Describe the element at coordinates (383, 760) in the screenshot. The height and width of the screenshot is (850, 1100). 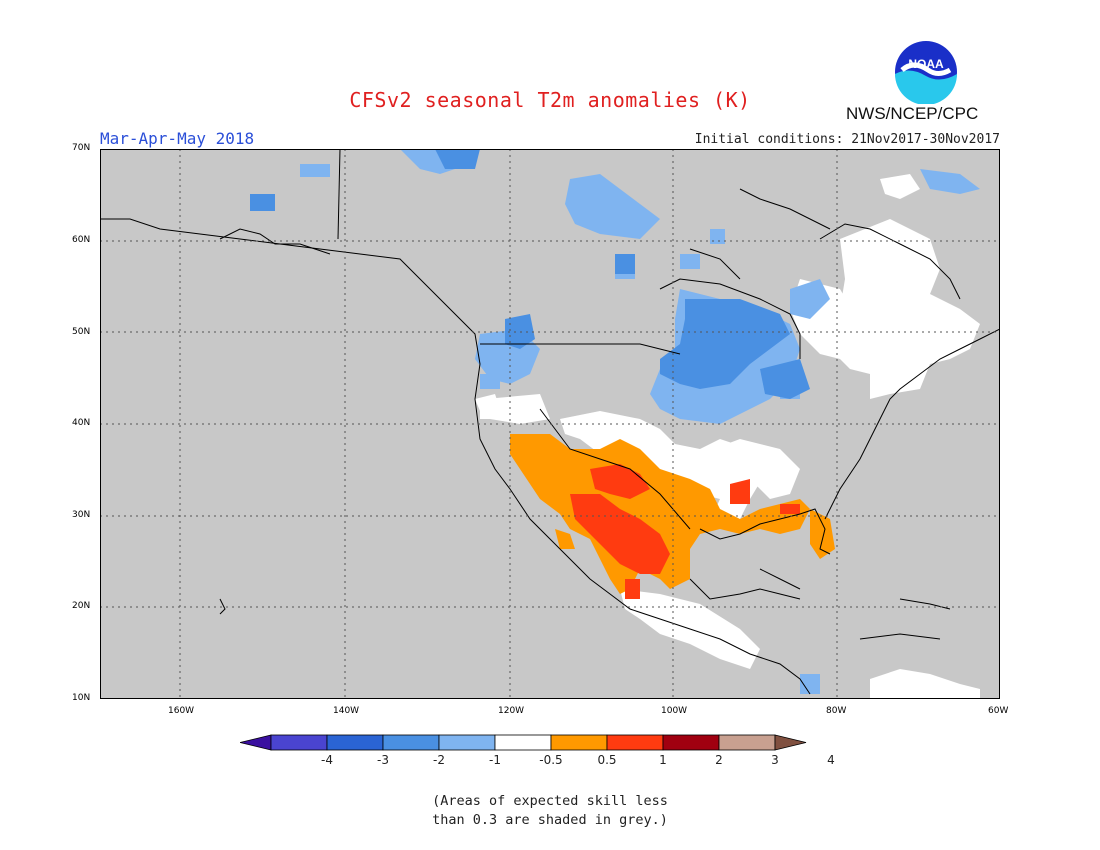
I see `colorbar-label: -3` at that location.